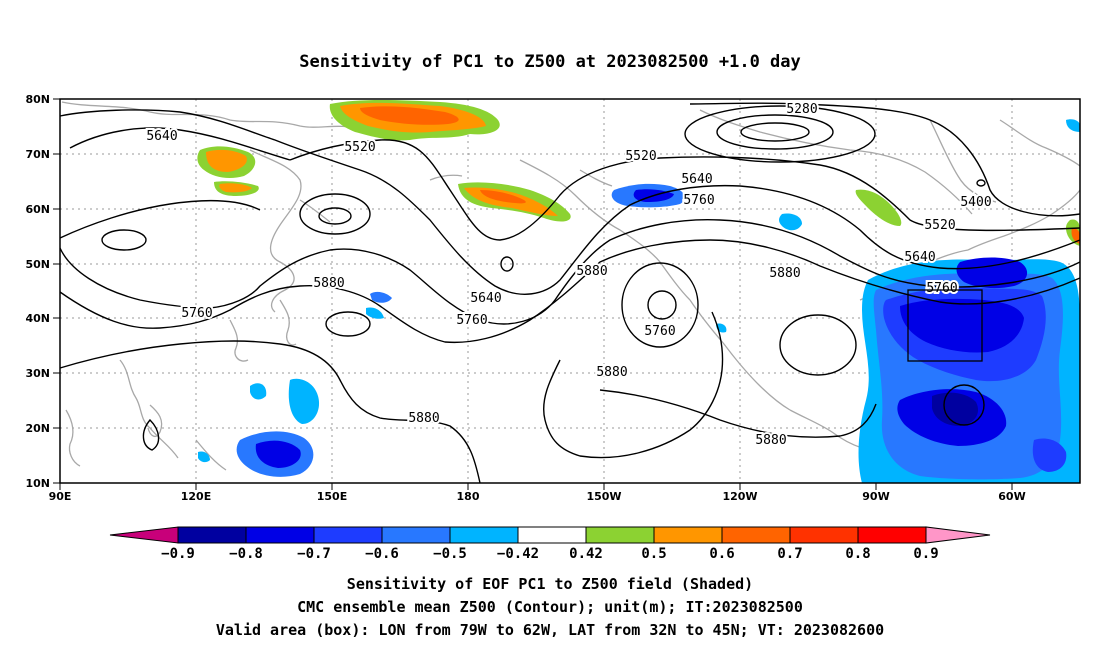 This screenshot has height=650, width=1100. I want to click on lat-label: 40N, so click(37, 318).